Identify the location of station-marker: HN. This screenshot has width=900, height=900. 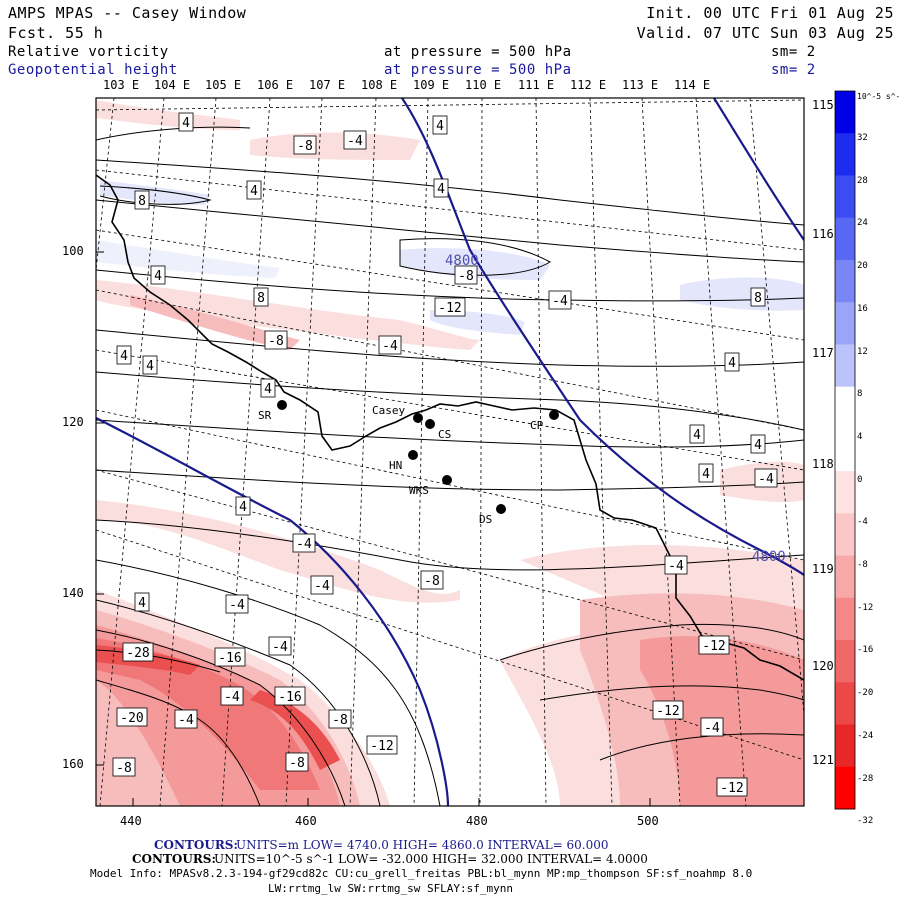
(403, 461).